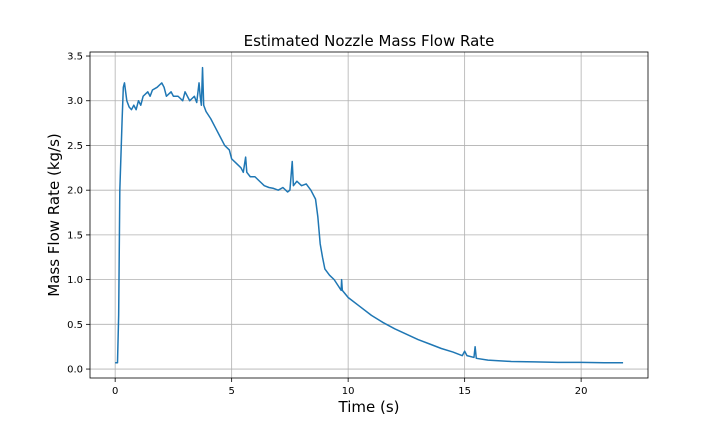 This screenshot has width=720, height=432. Describe the element at coordinates (581, 391) in the screenshot. I see `x-tick-label: 20` at that location.